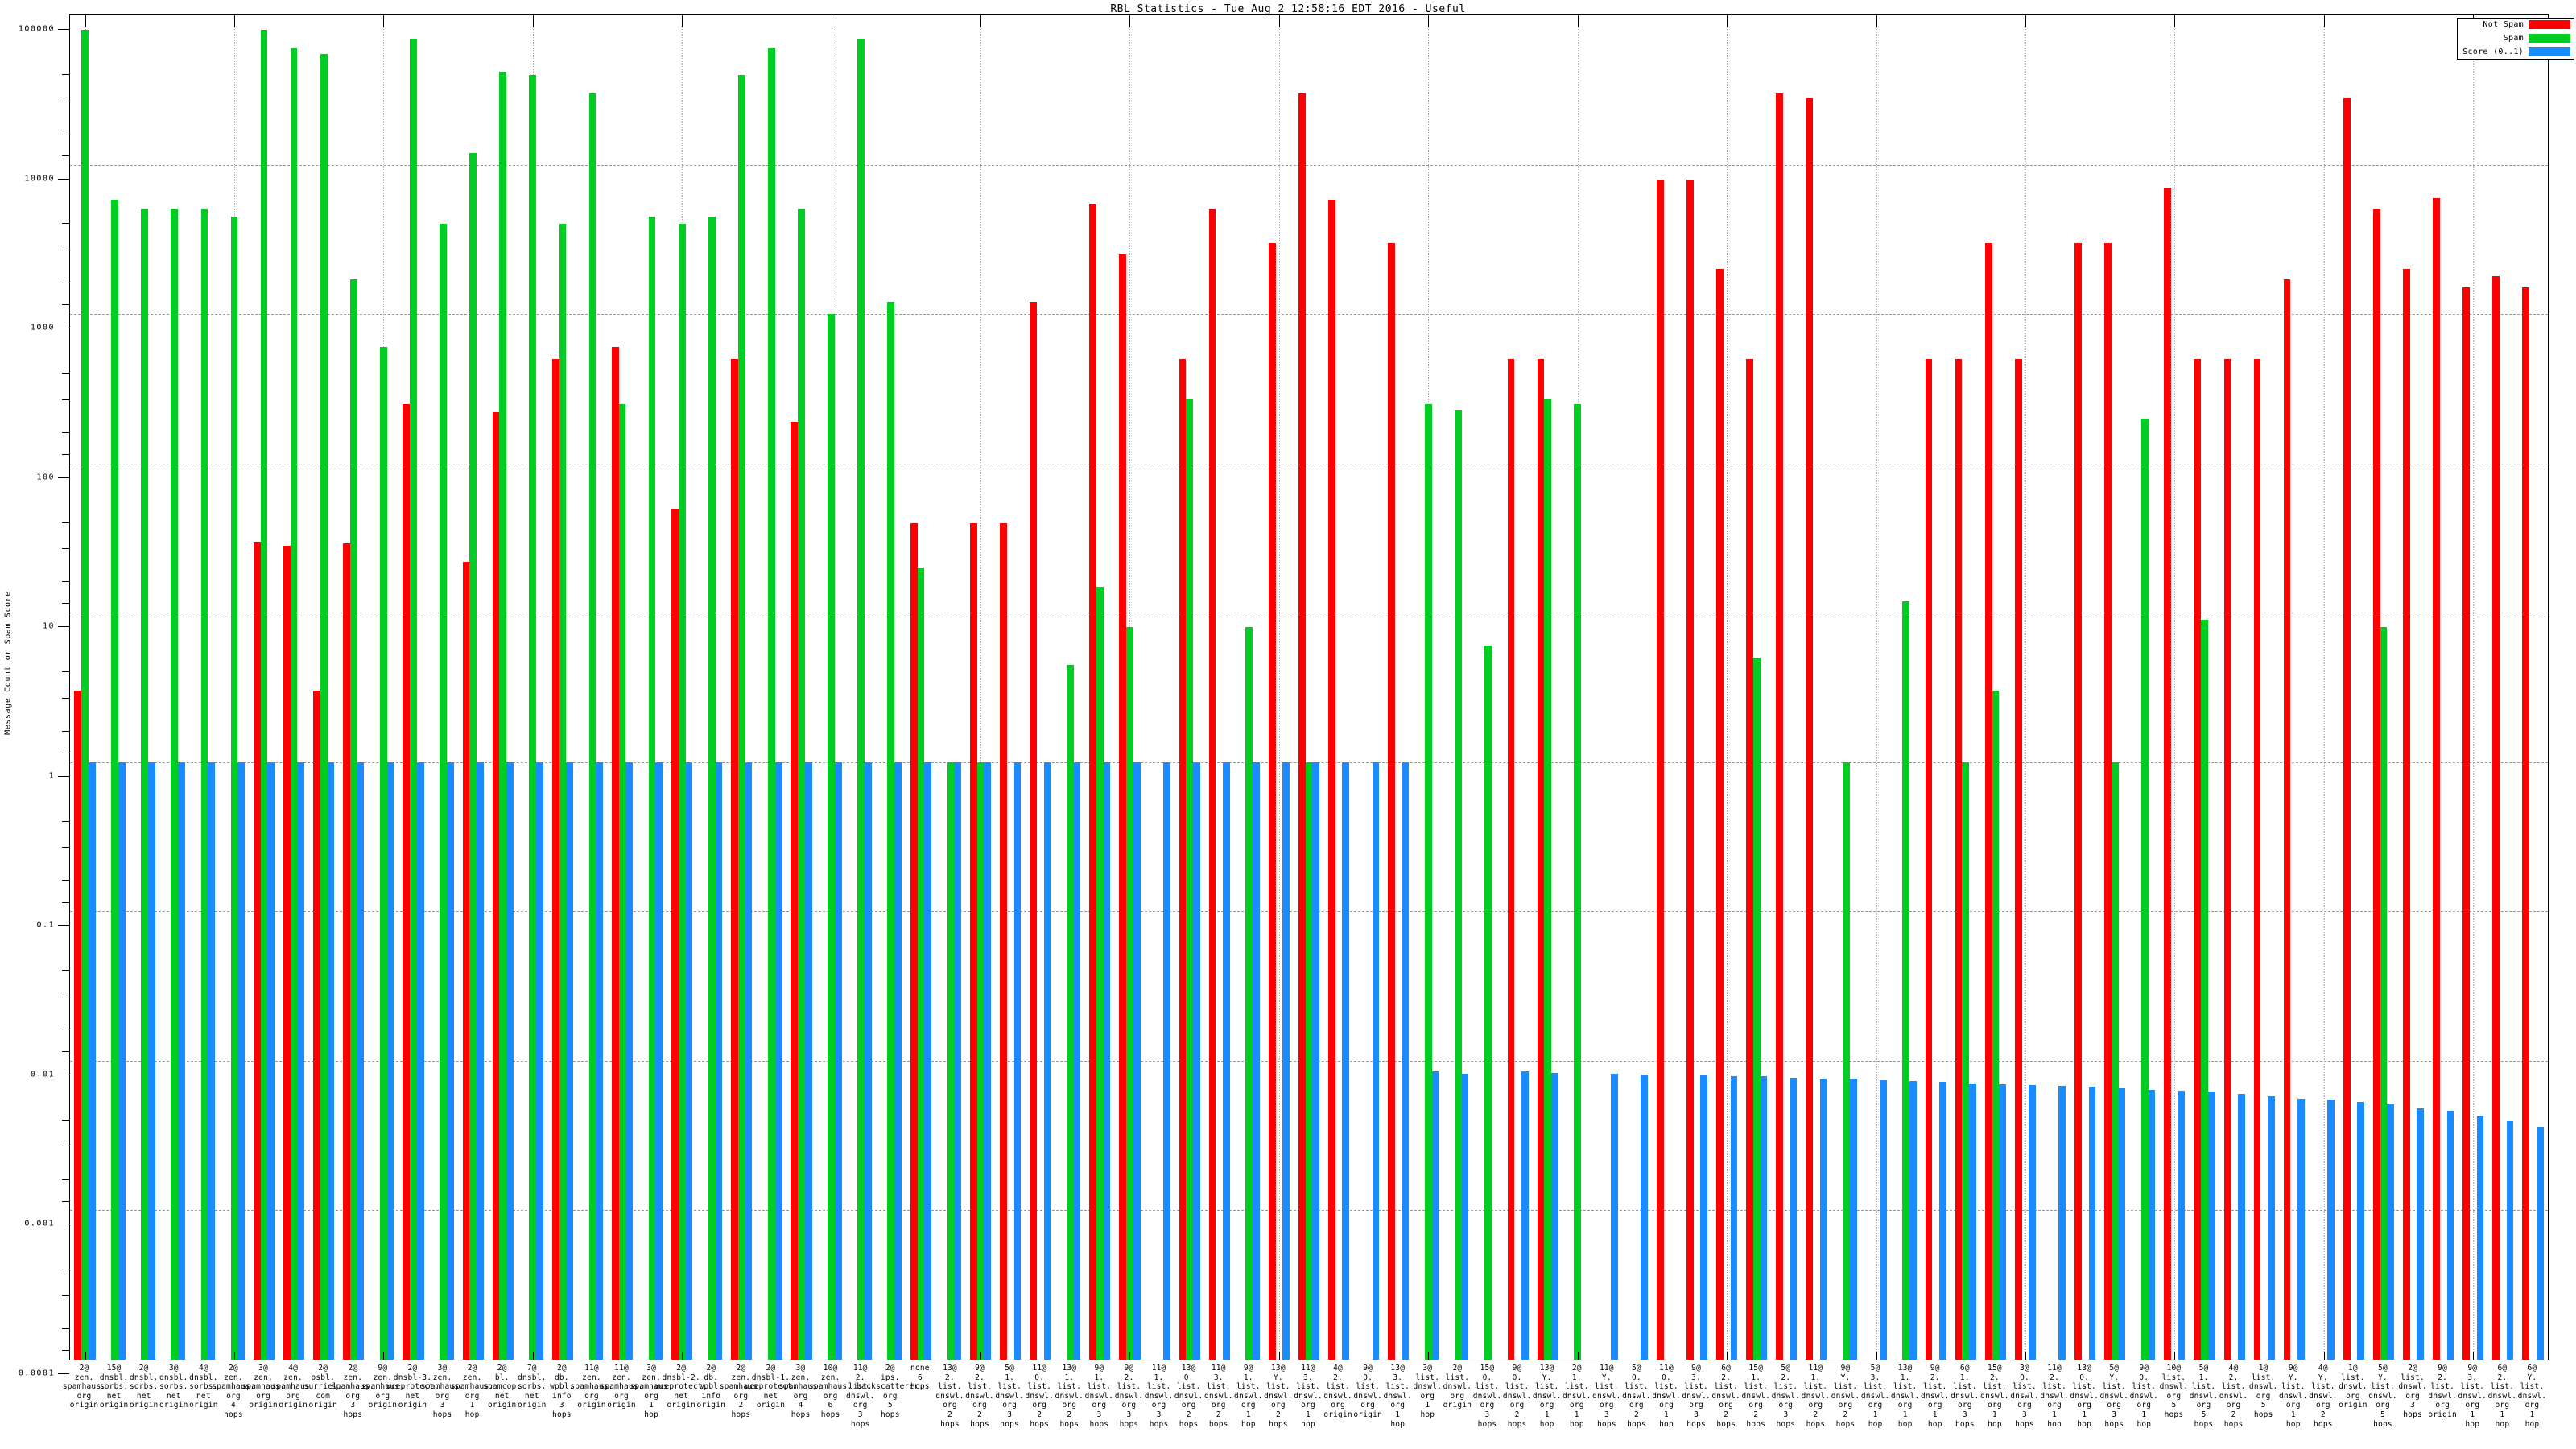  I want to click on x-label-line: 3, so click(353, 1405).